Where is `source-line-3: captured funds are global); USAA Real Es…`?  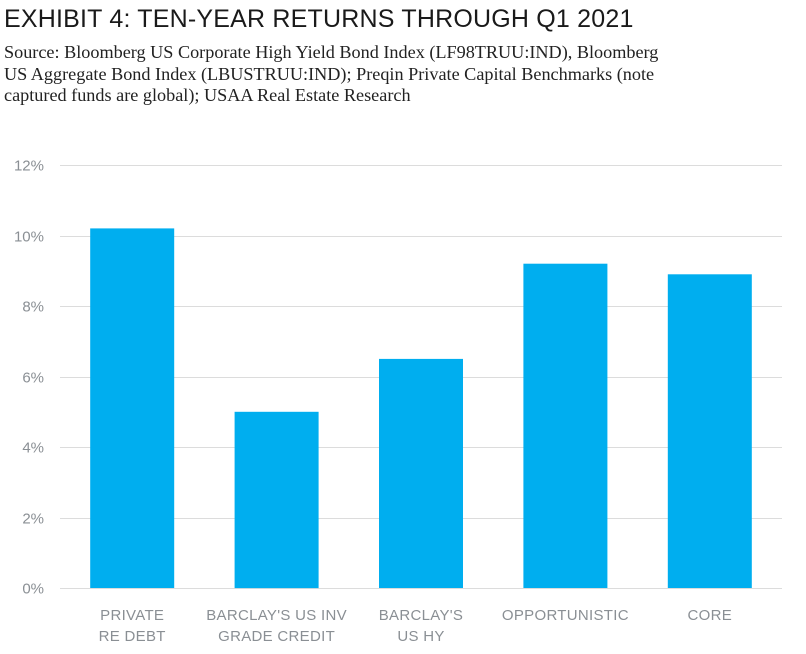
source-line-3: captured funds are global); USAA Real Es… is located at coordinates (207, 95).